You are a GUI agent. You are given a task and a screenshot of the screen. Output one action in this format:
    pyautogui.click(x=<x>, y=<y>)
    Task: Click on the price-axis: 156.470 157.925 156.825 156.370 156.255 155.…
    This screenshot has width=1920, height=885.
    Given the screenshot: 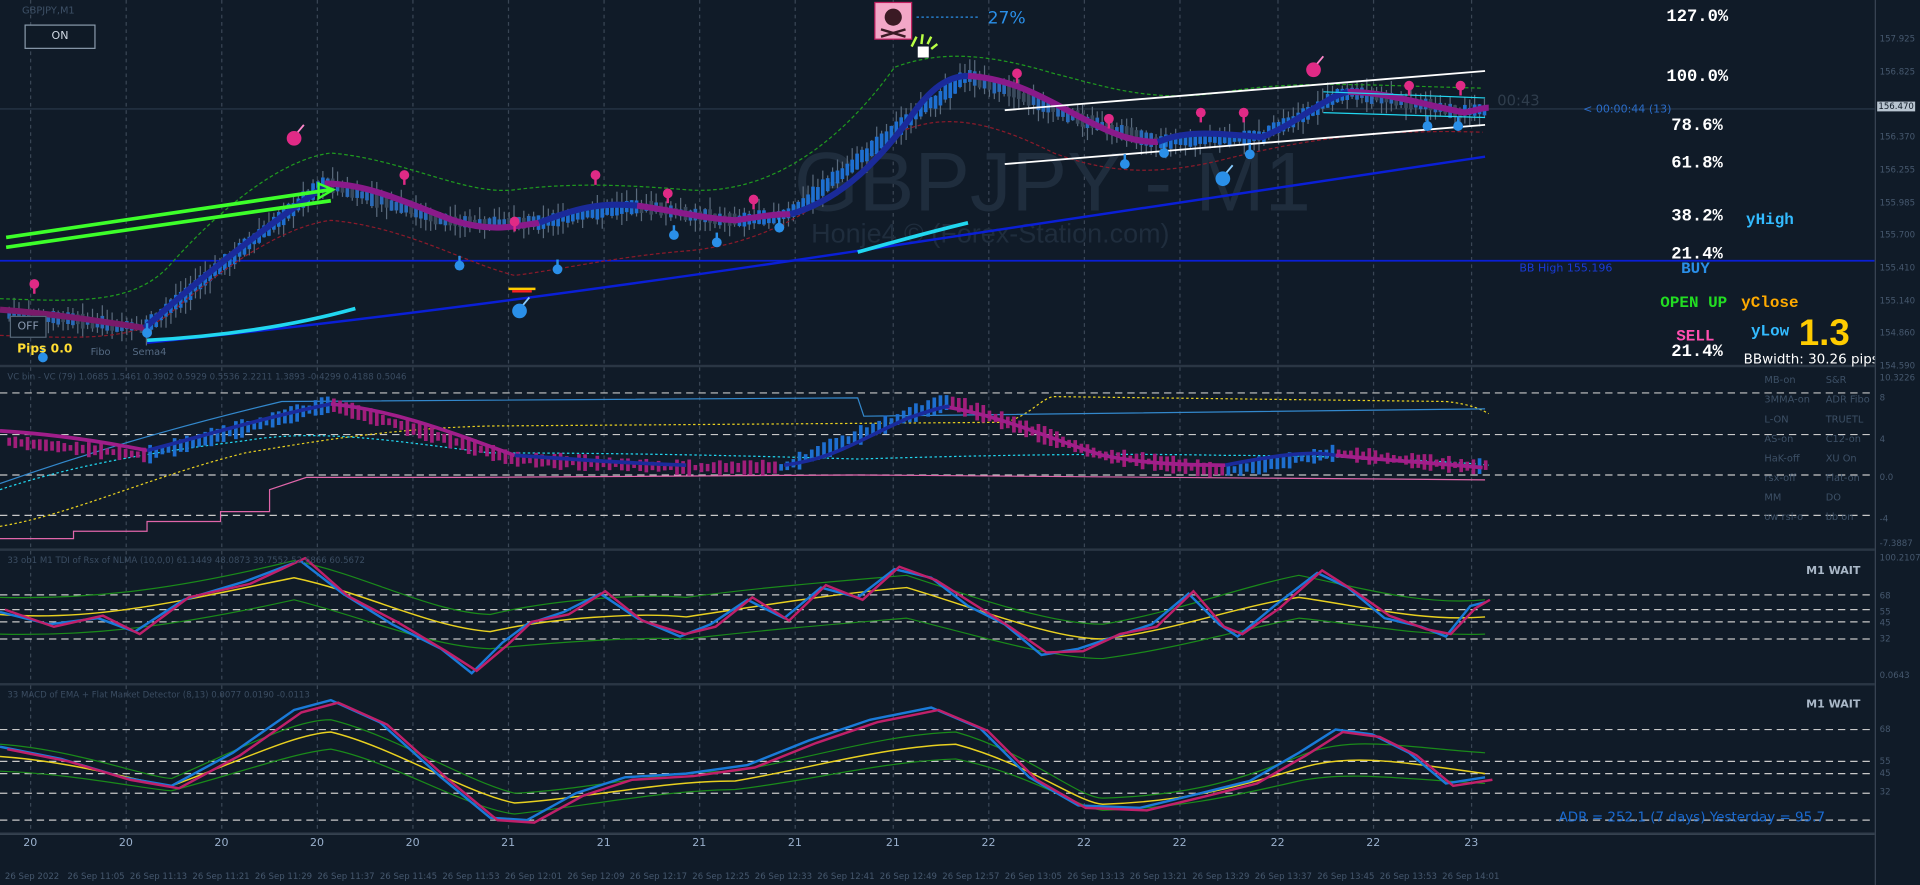 What is the action you would take?
    pyautogui.click(x=1897, y=442)
    